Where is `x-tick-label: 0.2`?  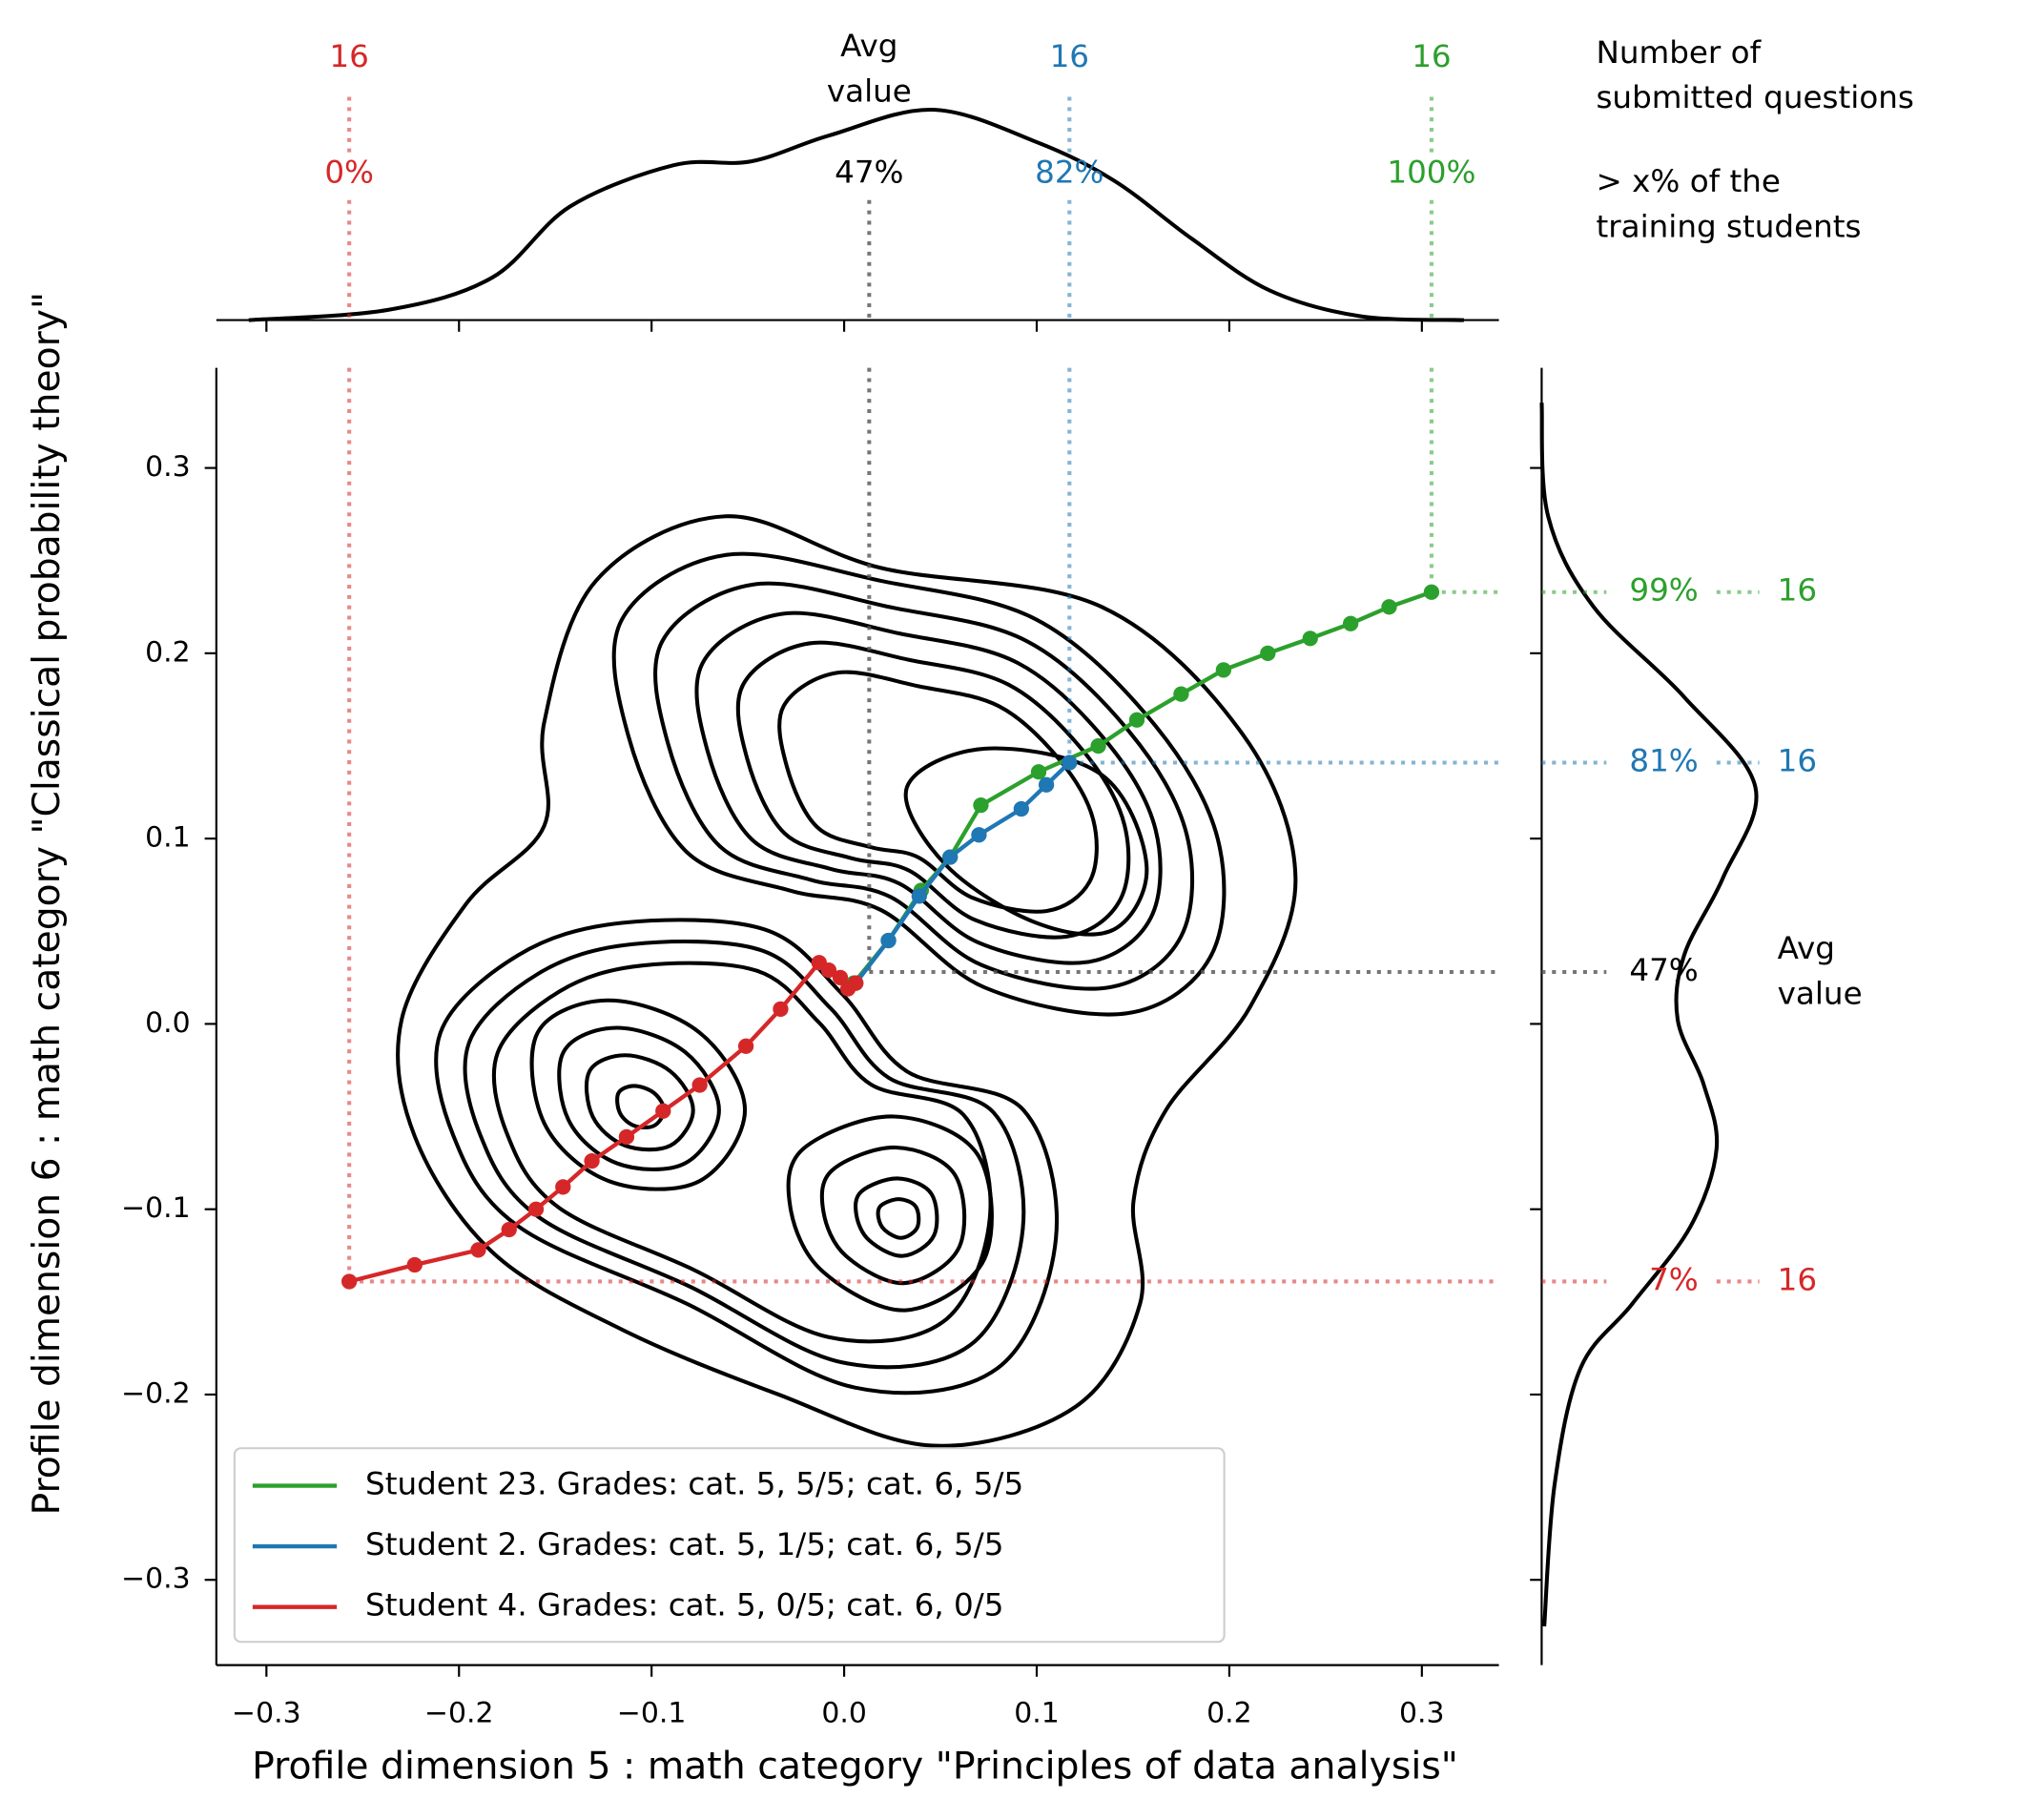
x-tick-label: 0.2 is located at coordinates (1229, 1713).